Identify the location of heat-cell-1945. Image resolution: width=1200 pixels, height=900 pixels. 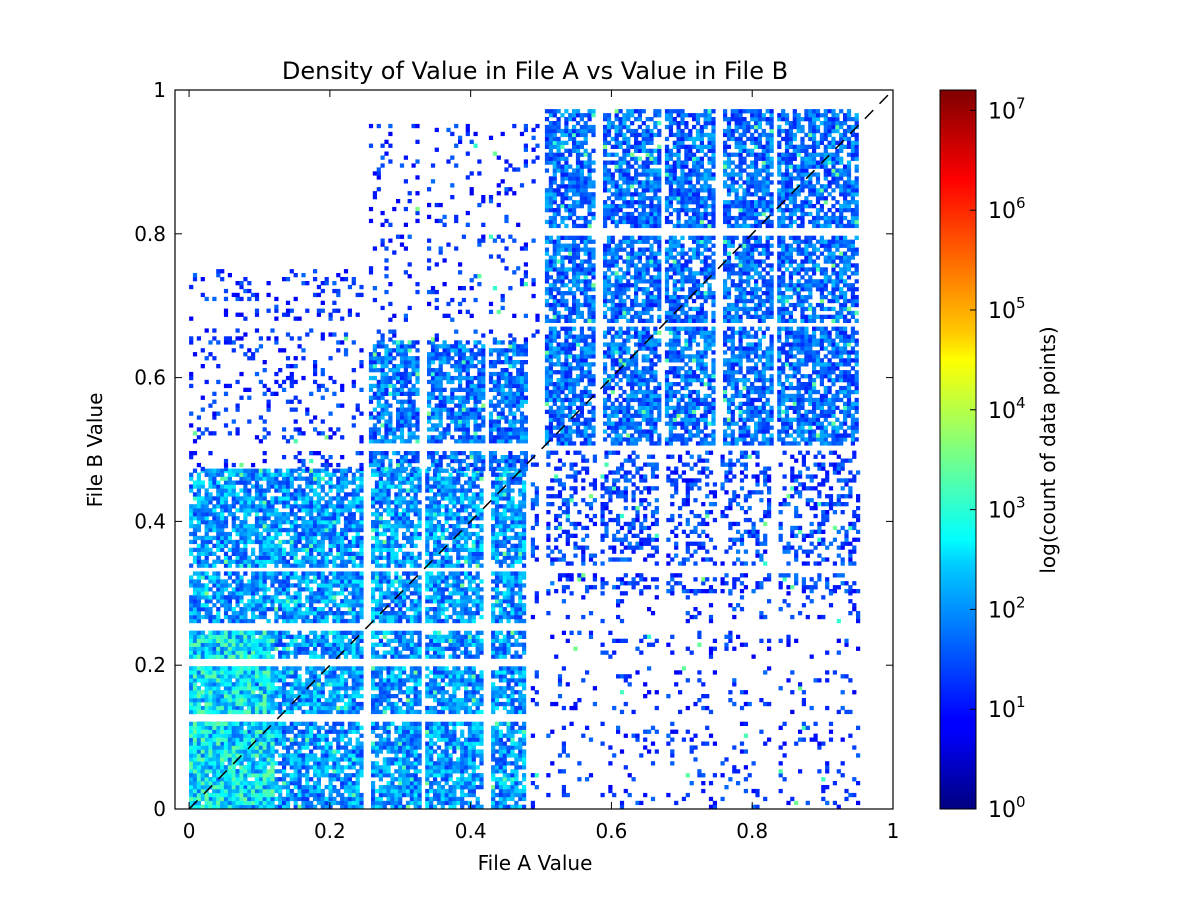
(311, 668).